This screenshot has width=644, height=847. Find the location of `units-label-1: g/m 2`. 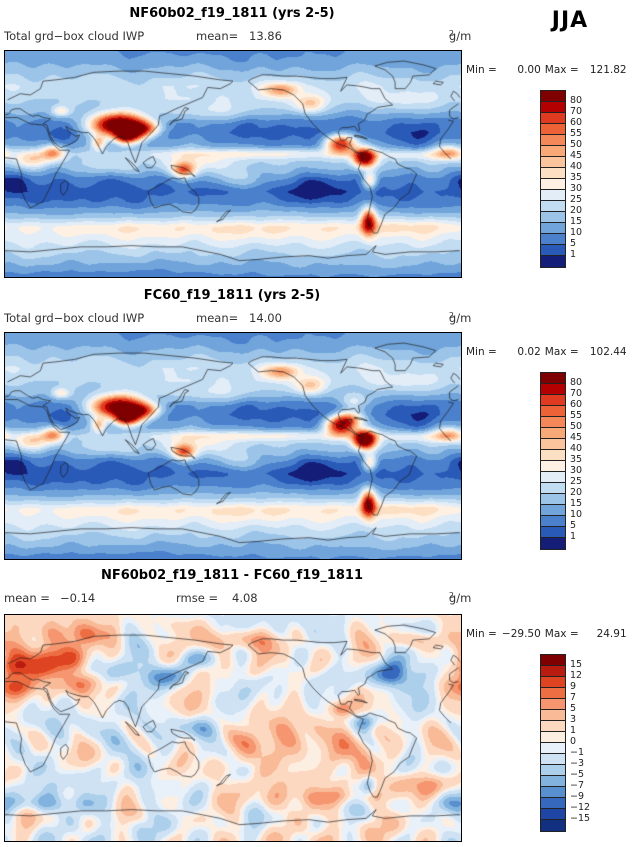

units-label-1: g/m 2 is located at coordinates (460, 36).